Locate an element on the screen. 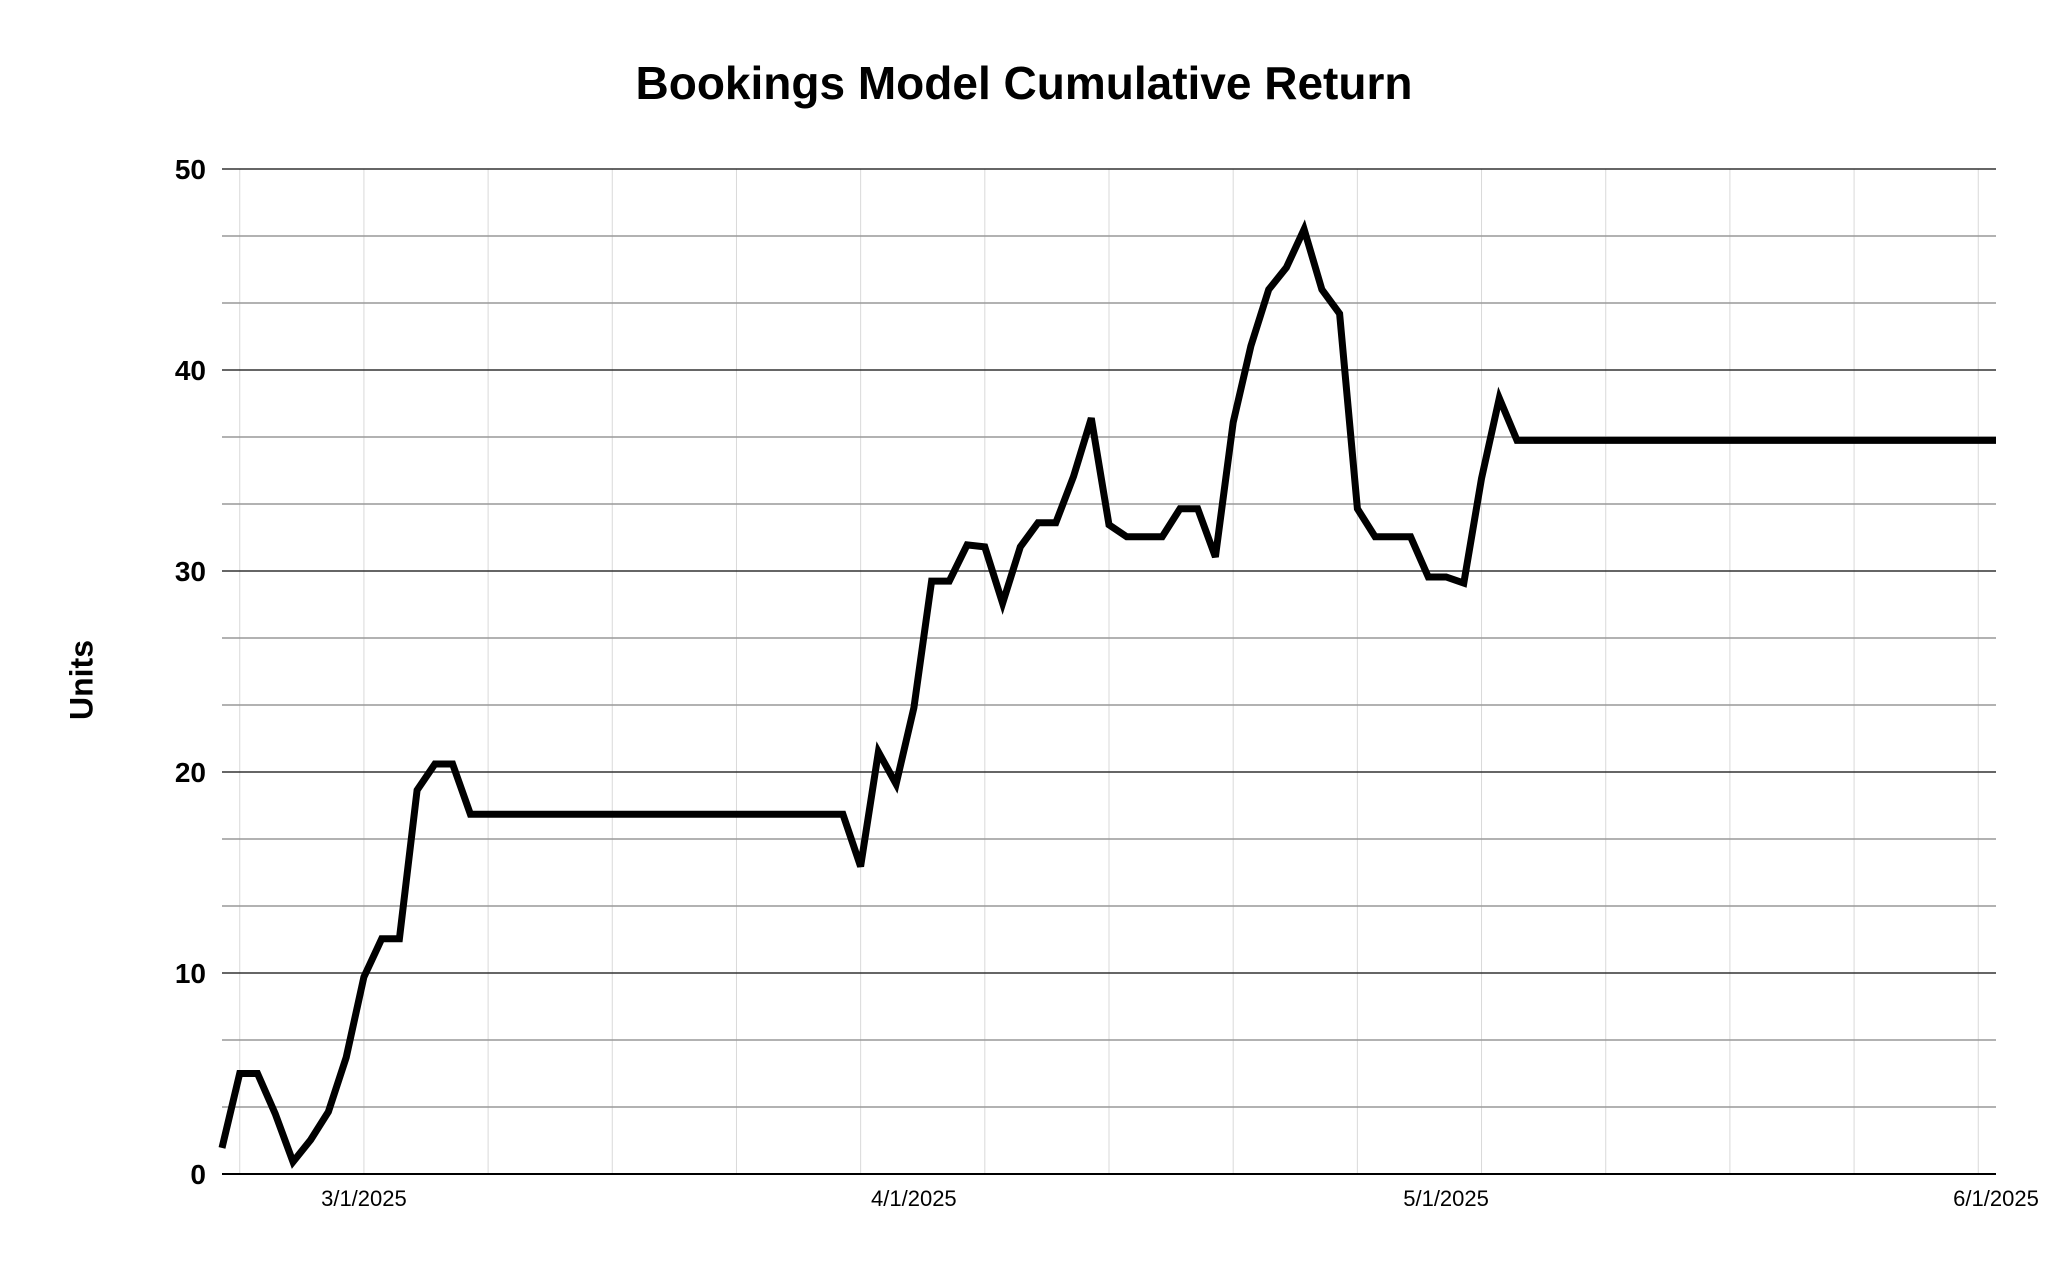  y-tick-label: 0 is located at coordinates (198, 1174).